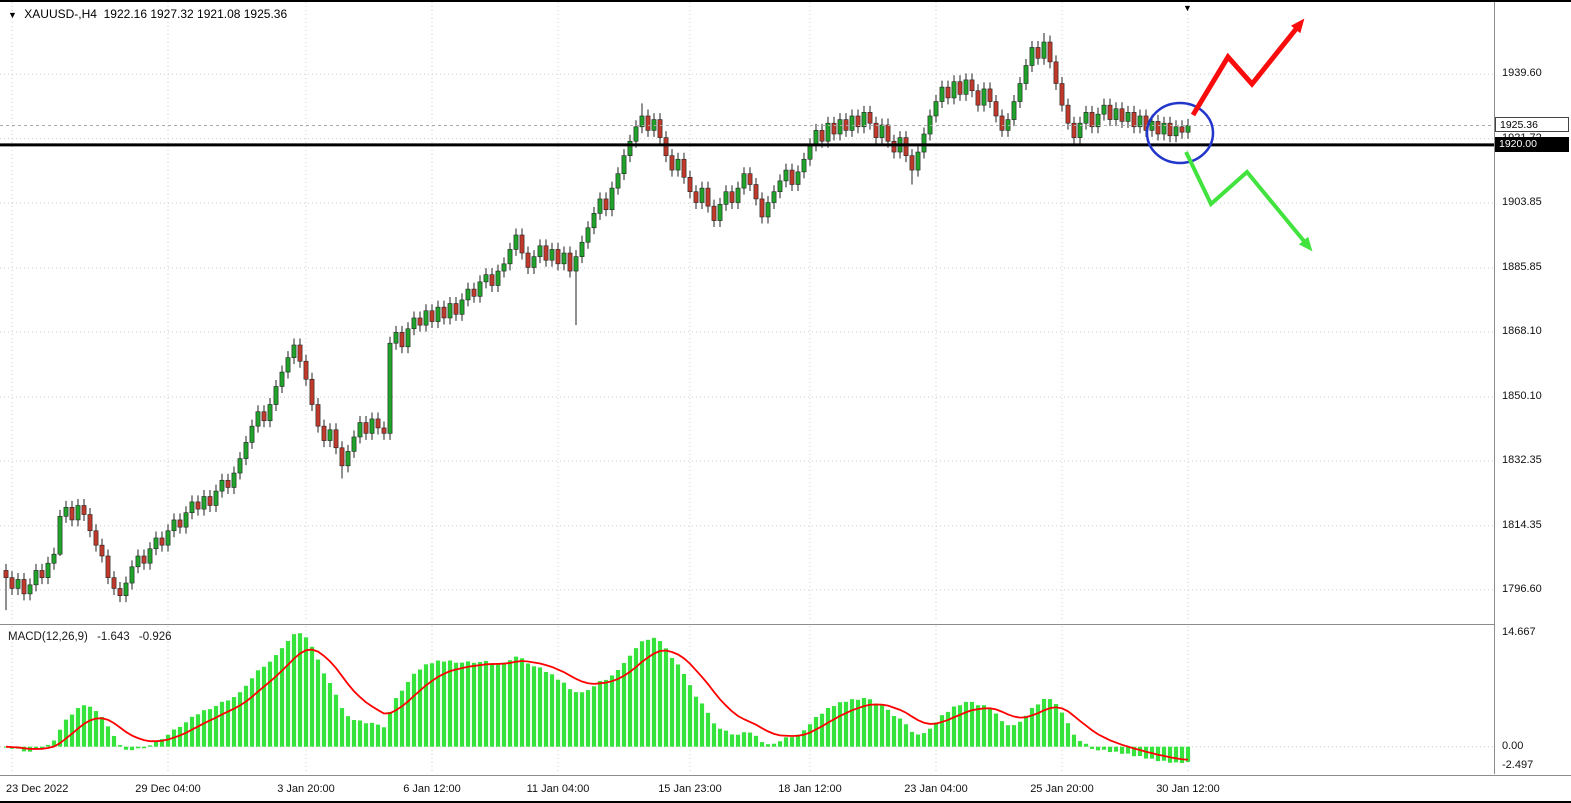 The image size is (1571, 803). I want to click on symbol-period-label: XAUUSD-,H4, so click(60, 14).